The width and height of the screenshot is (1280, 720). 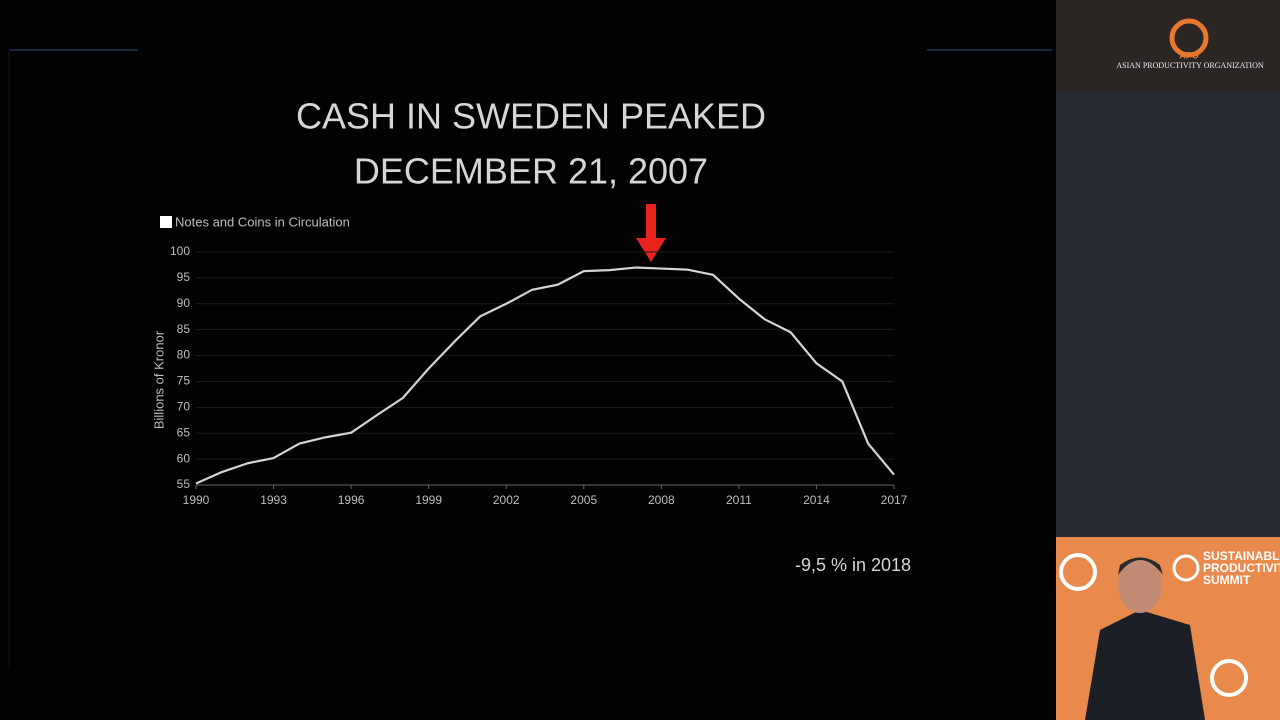 I want to click on y-tick-label: 80, so click(x=184, y=355).